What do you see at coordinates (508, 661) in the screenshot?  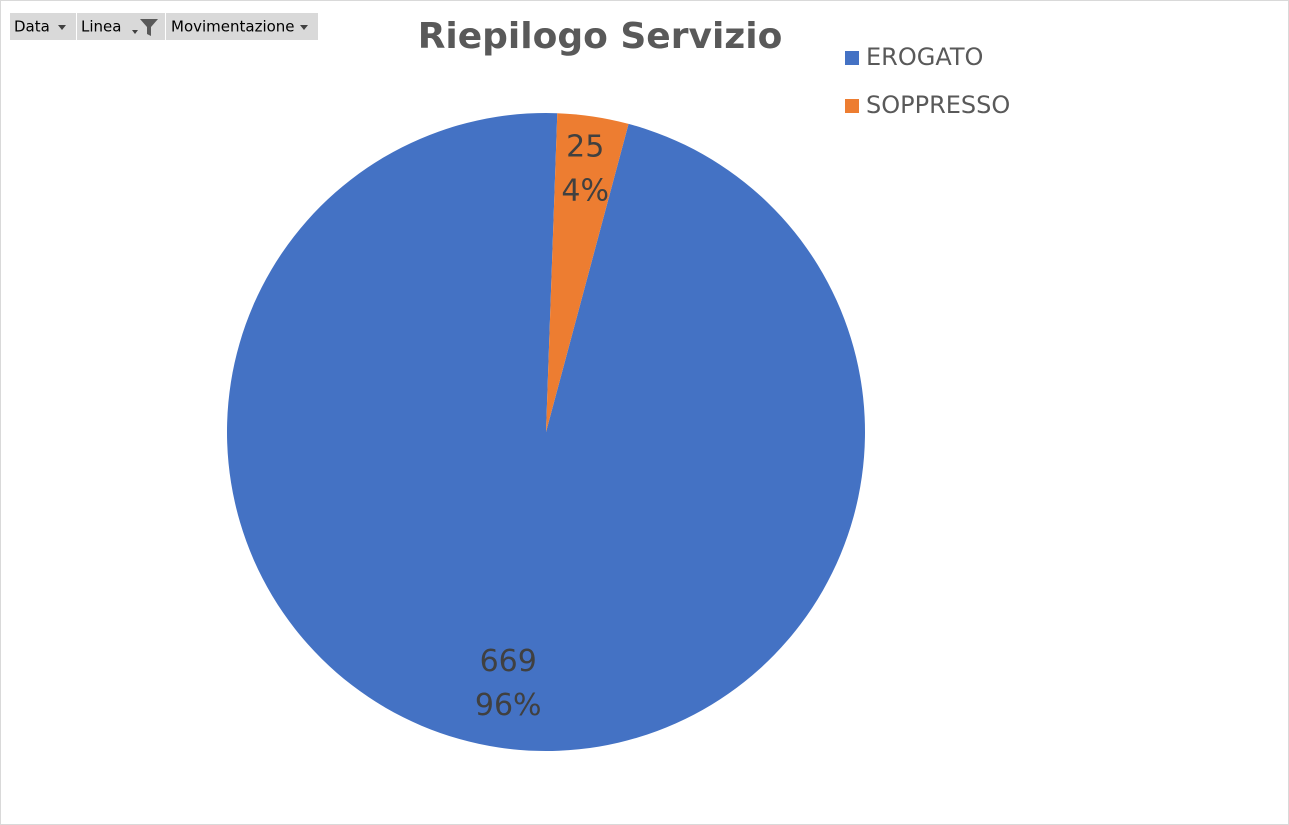 I see `data-label-value: 669` at bounding box center [508, 661].